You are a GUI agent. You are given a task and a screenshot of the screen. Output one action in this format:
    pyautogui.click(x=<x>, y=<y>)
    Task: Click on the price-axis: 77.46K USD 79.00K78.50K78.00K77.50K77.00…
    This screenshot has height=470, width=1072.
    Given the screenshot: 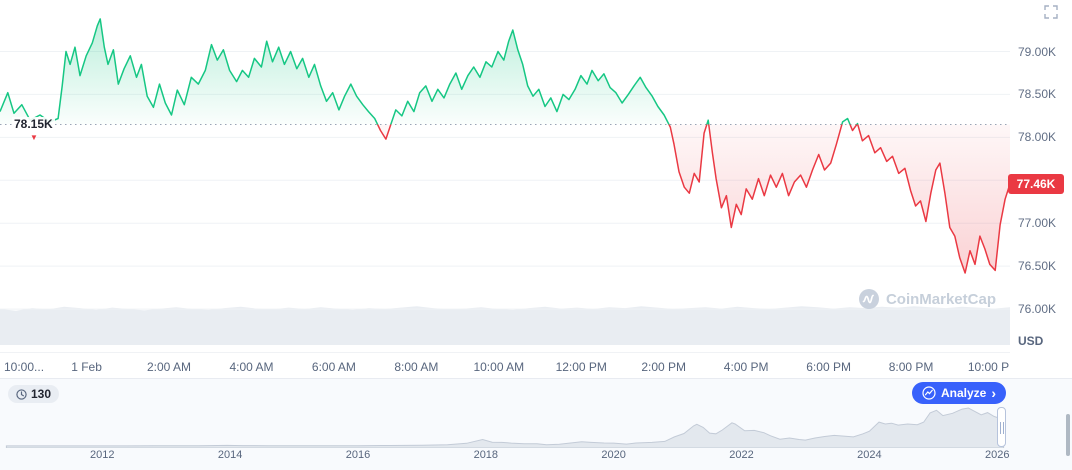 What is the action you would take?
    pyautogui.click(x=1040, y=189)
    